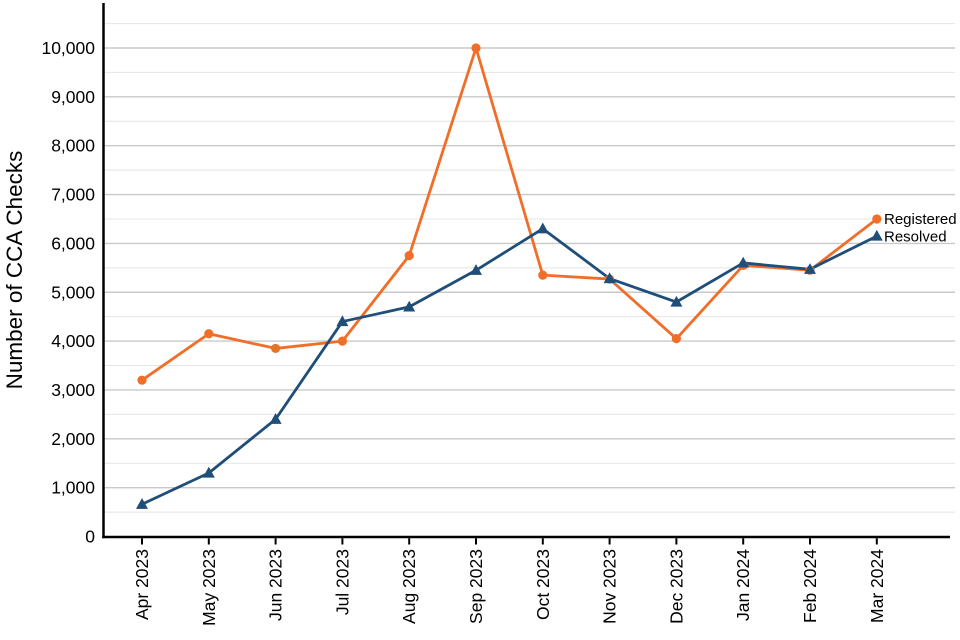 The width and height of the screenshot is (960, 640). Describe the element at coordinates (73, 488) in the screenshot. I see `y-tick-label: 1,000` at that location.